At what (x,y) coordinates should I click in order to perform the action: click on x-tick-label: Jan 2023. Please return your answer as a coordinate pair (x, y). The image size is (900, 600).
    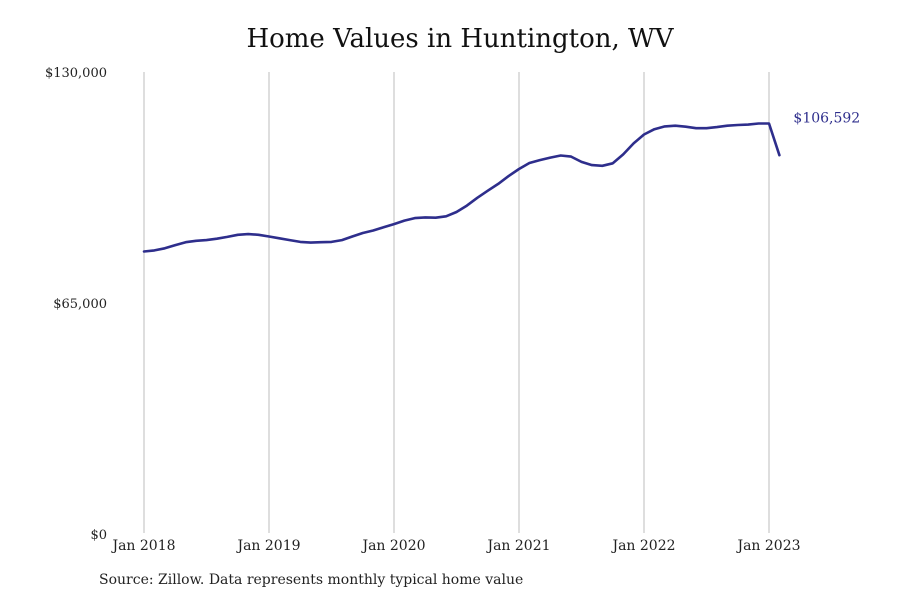
    Looking at the image, I should click on (767, 546).